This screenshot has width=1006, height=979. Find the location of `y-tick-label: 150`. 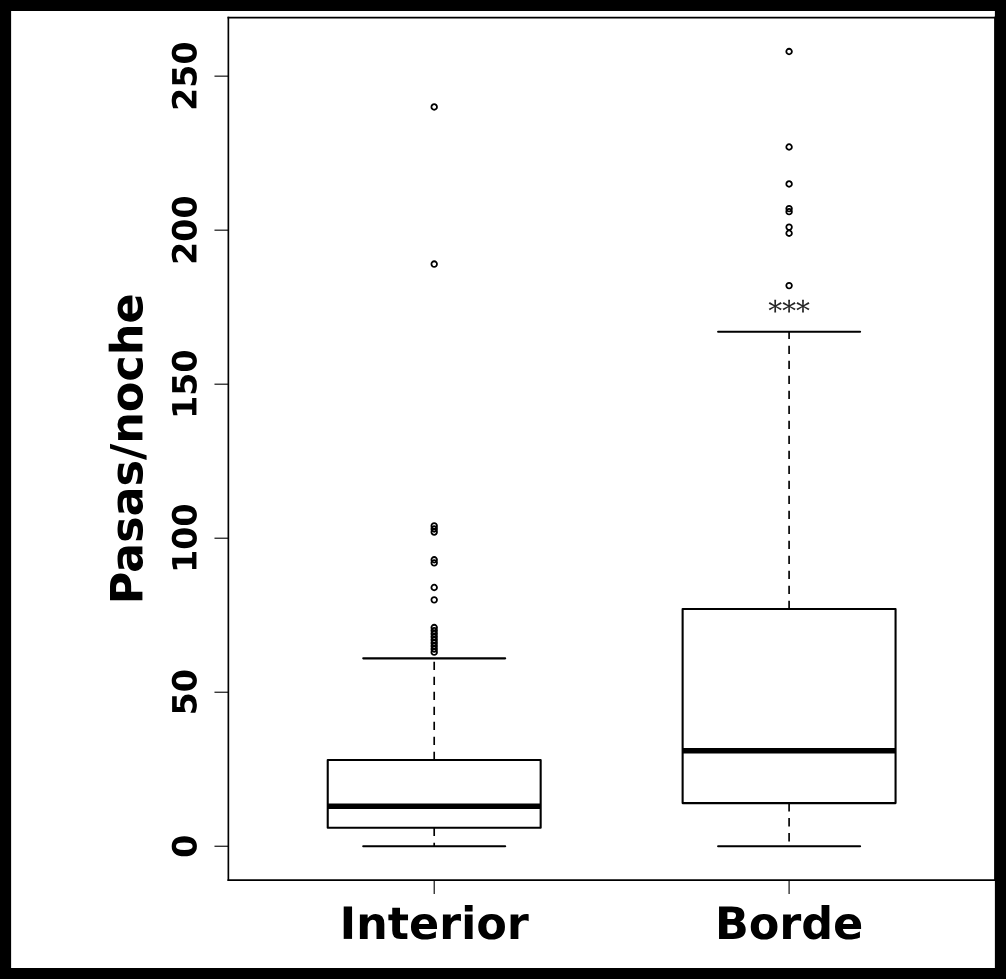

y-tick-label: 150 is located at coordinates (184, 383).